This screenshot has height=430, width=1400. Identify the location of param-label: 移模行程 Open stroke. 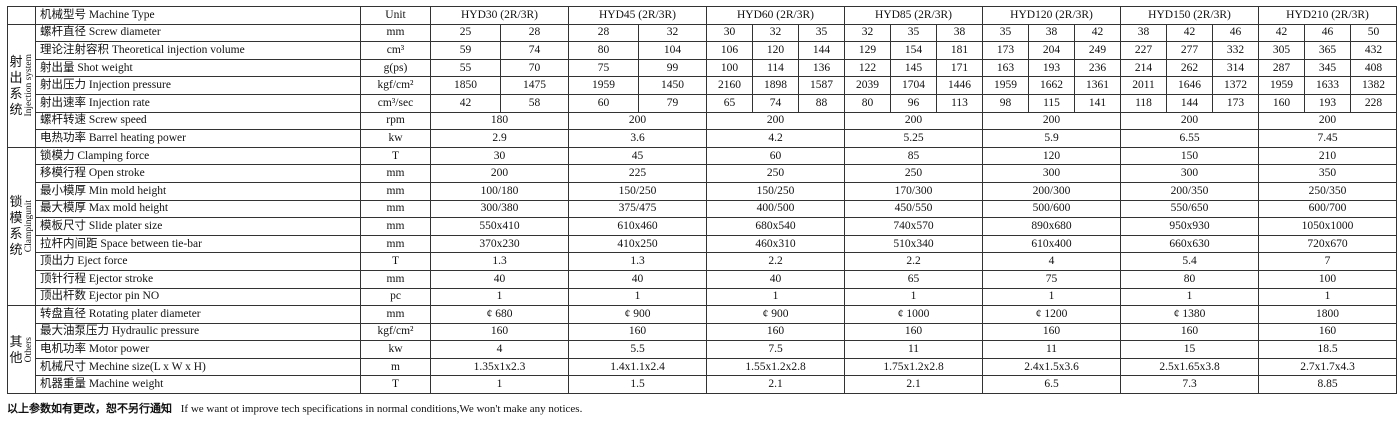
(198, 173).